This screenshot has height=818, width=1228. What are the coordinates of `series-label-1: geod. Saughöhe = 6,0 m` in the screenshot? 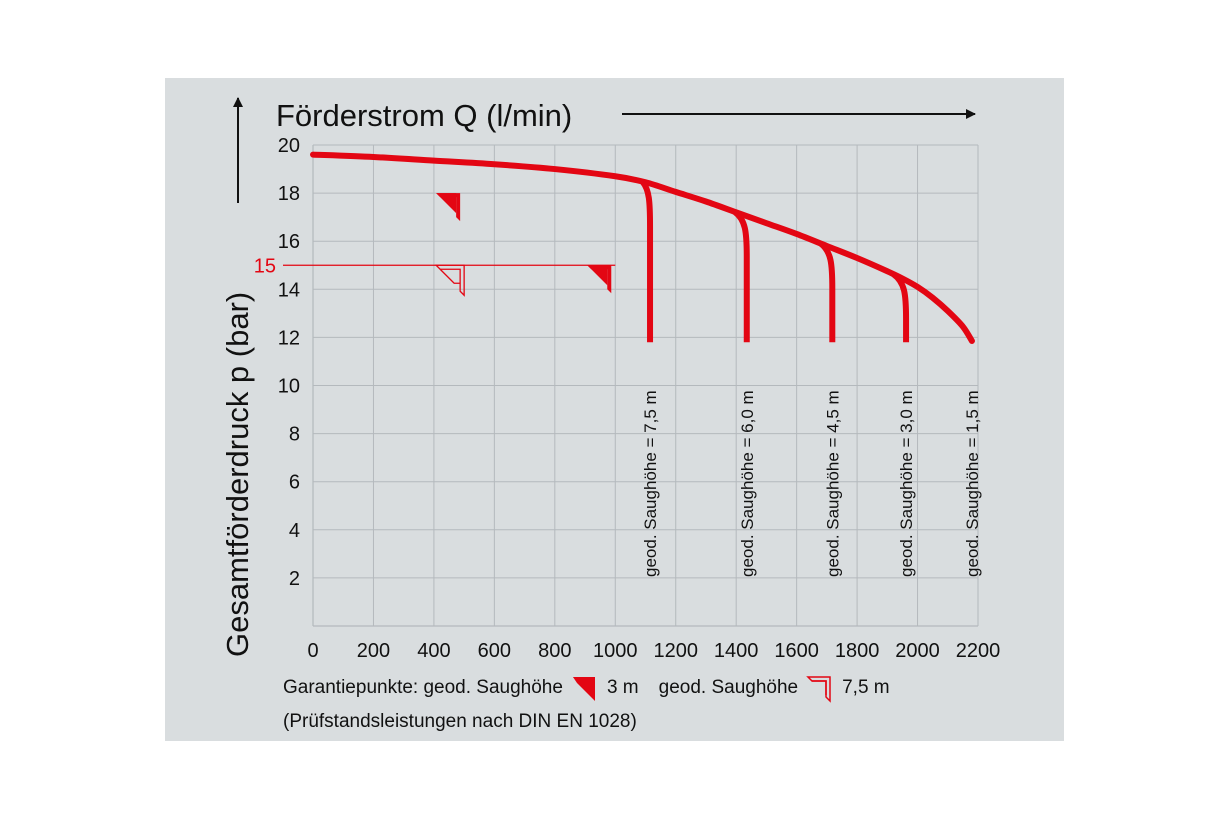 It's located at (747, 483).